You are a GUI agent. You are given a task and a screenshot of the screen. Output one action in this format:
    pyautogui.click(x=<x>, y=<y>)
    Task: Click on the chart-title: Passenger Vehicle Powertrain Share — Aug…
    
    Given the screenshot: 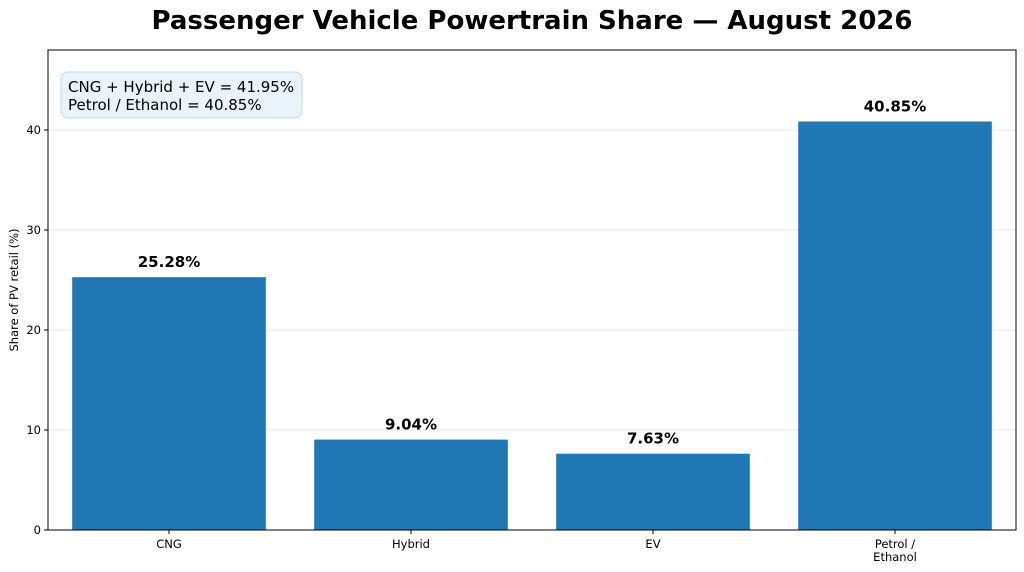 What is the action you would take?
    pyautogui.click(x=532, y=21)
    